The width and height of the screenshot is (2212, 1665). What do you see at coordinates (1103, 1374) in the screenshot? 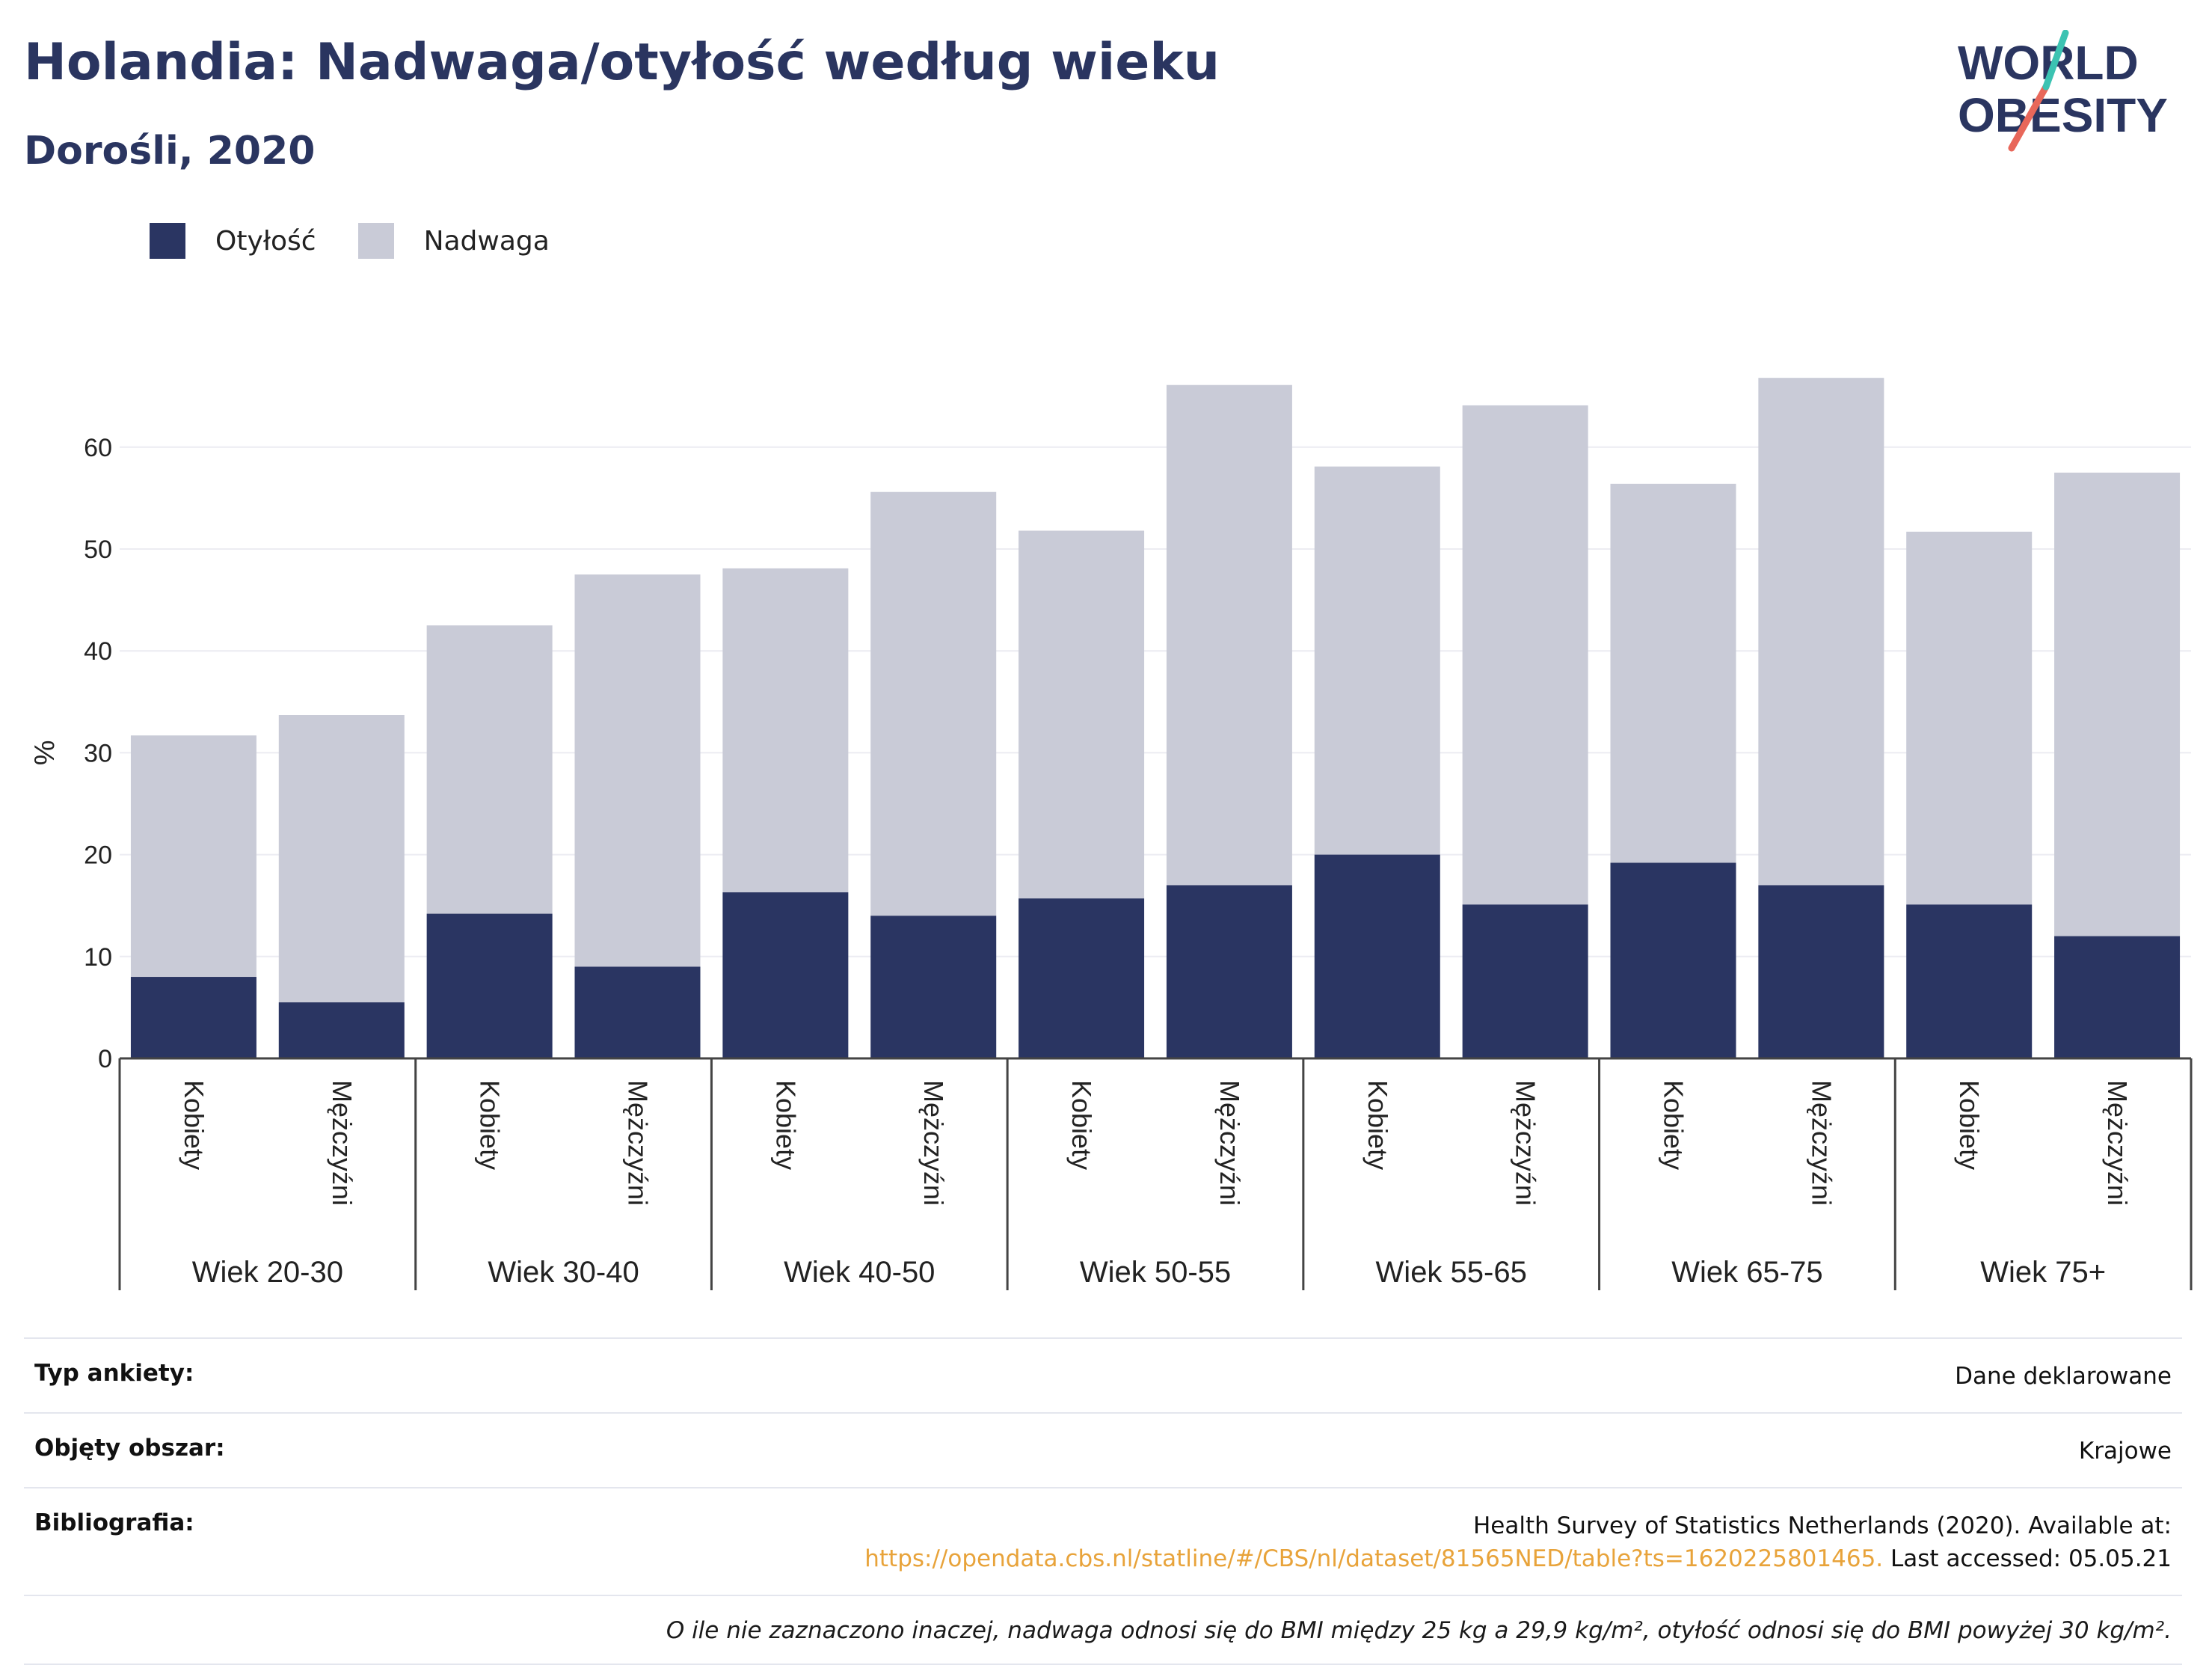
I see `footer-row-survey: Typ ankiety: Dane deklarowane` at bounding box center [1103, 1374].